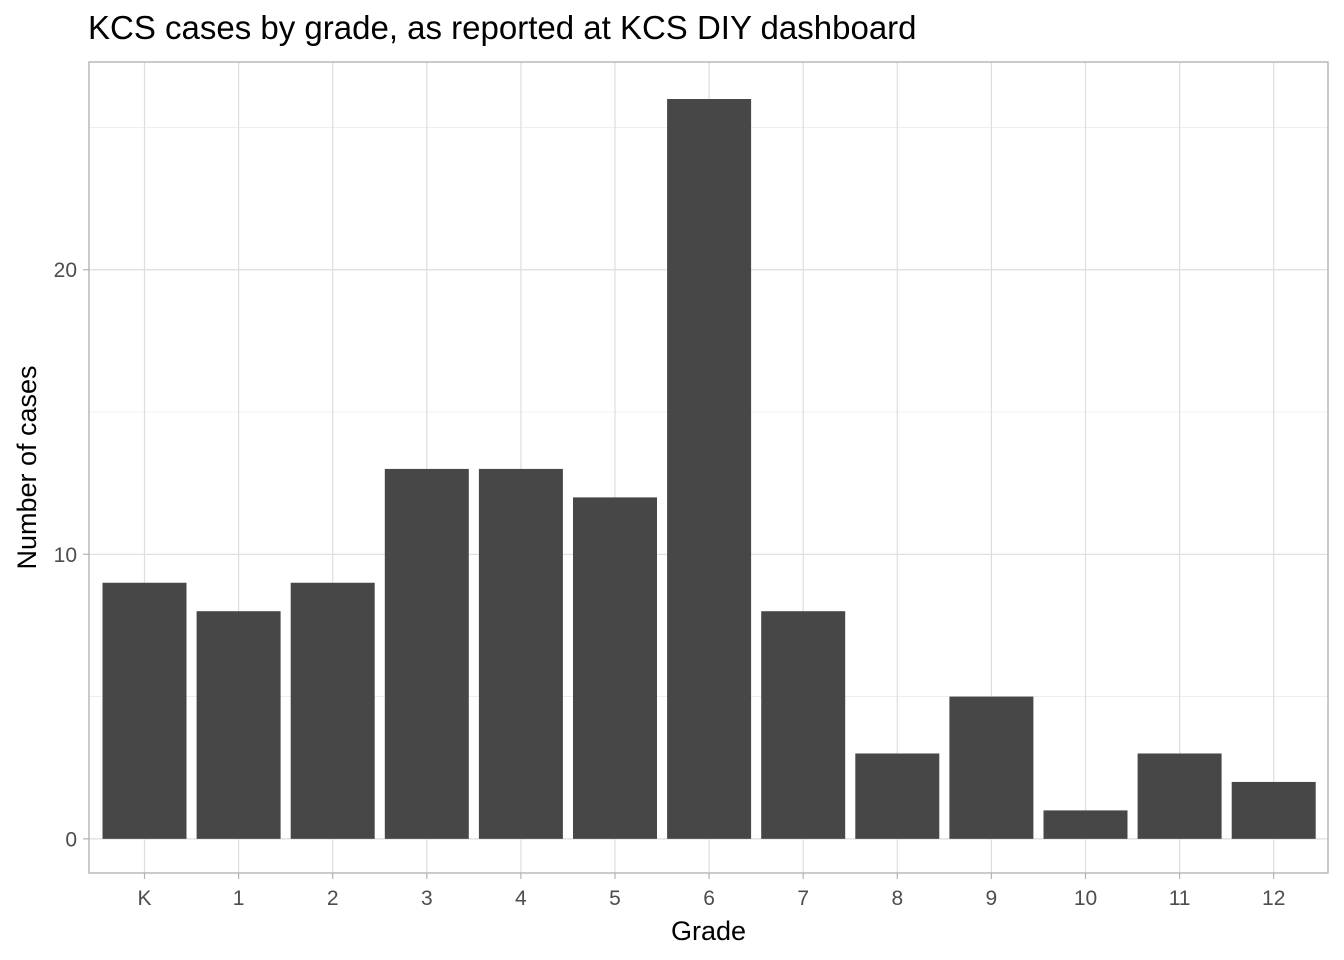 The height and width of the screenshot is (960, 1344). I want to click on x-tick-label: 3, so click(427, 898).